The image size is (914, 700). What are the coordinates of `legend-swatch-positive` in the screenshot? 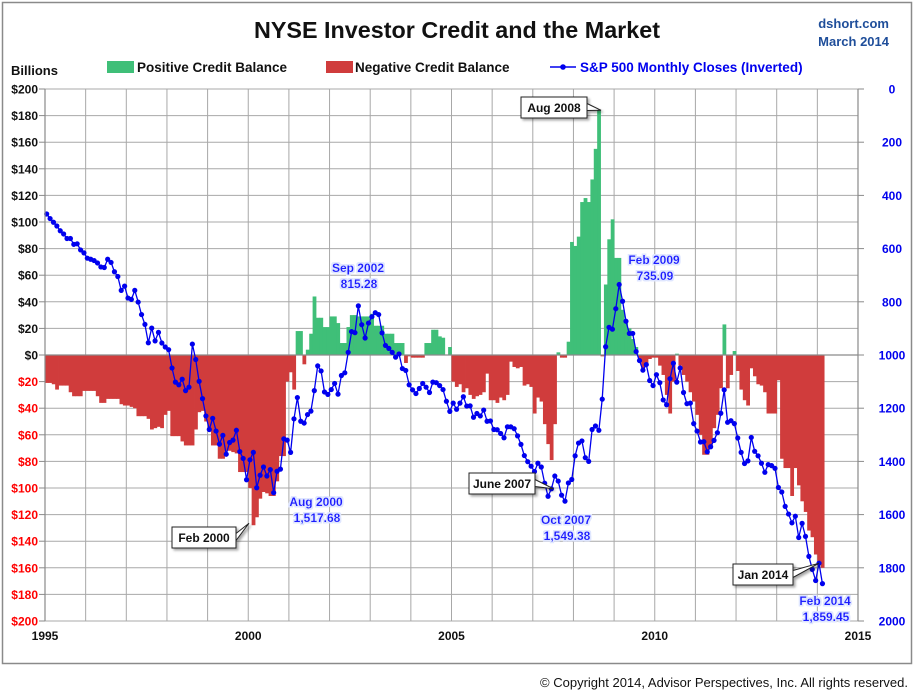 It's located at (120, 67).